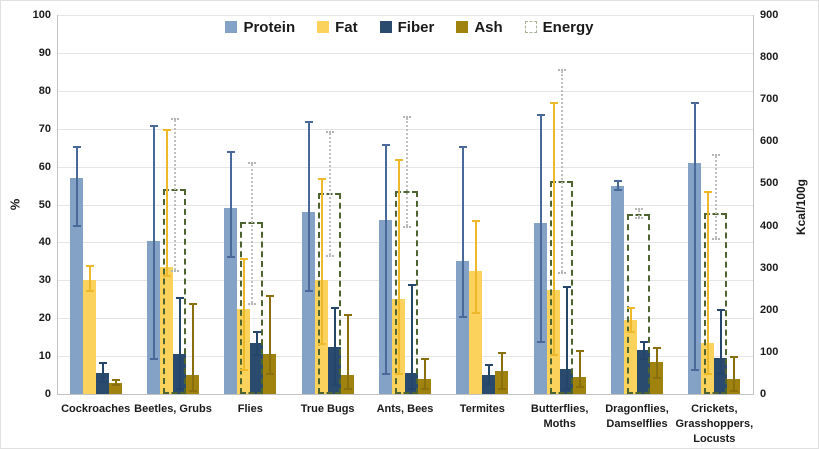  Describe the element at coordinates (769, 141) in the screenshot. I see `y-axis-tick-right: 600` at that location.